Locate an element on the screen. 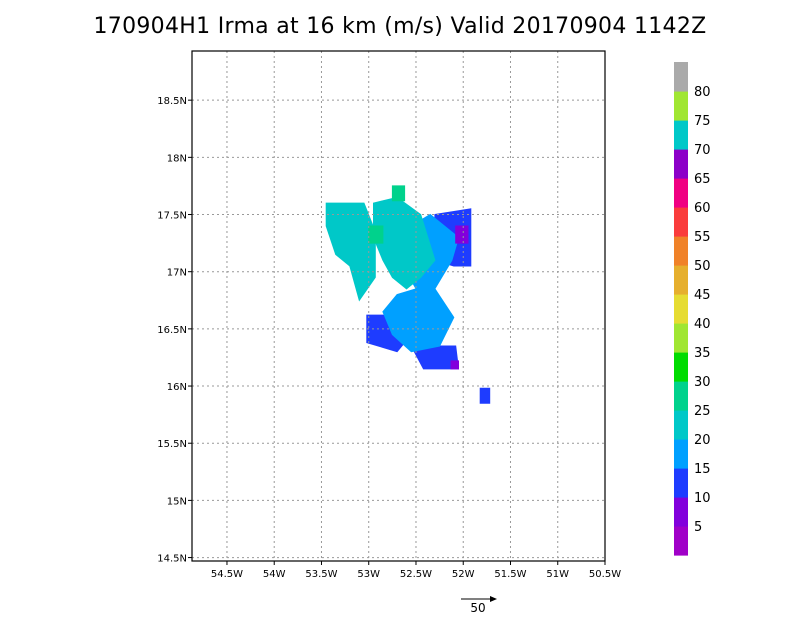  x-tick-label-2: 53.5W is located at coordinates (321, 574).